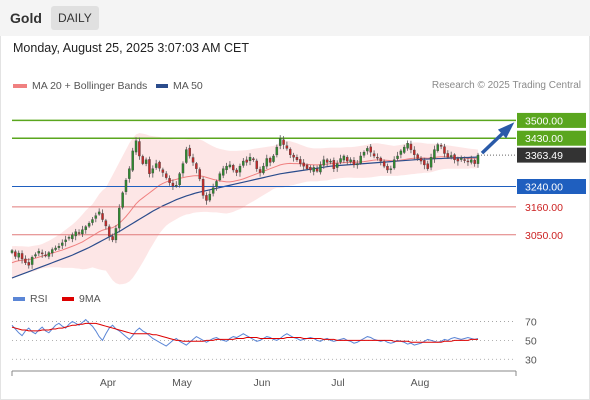 This screenshot has width=590, height=400. What do you see at coordinates (20, 86) in the screenshot?
I see `ma20-swatch` at bounding box center [20, 86].